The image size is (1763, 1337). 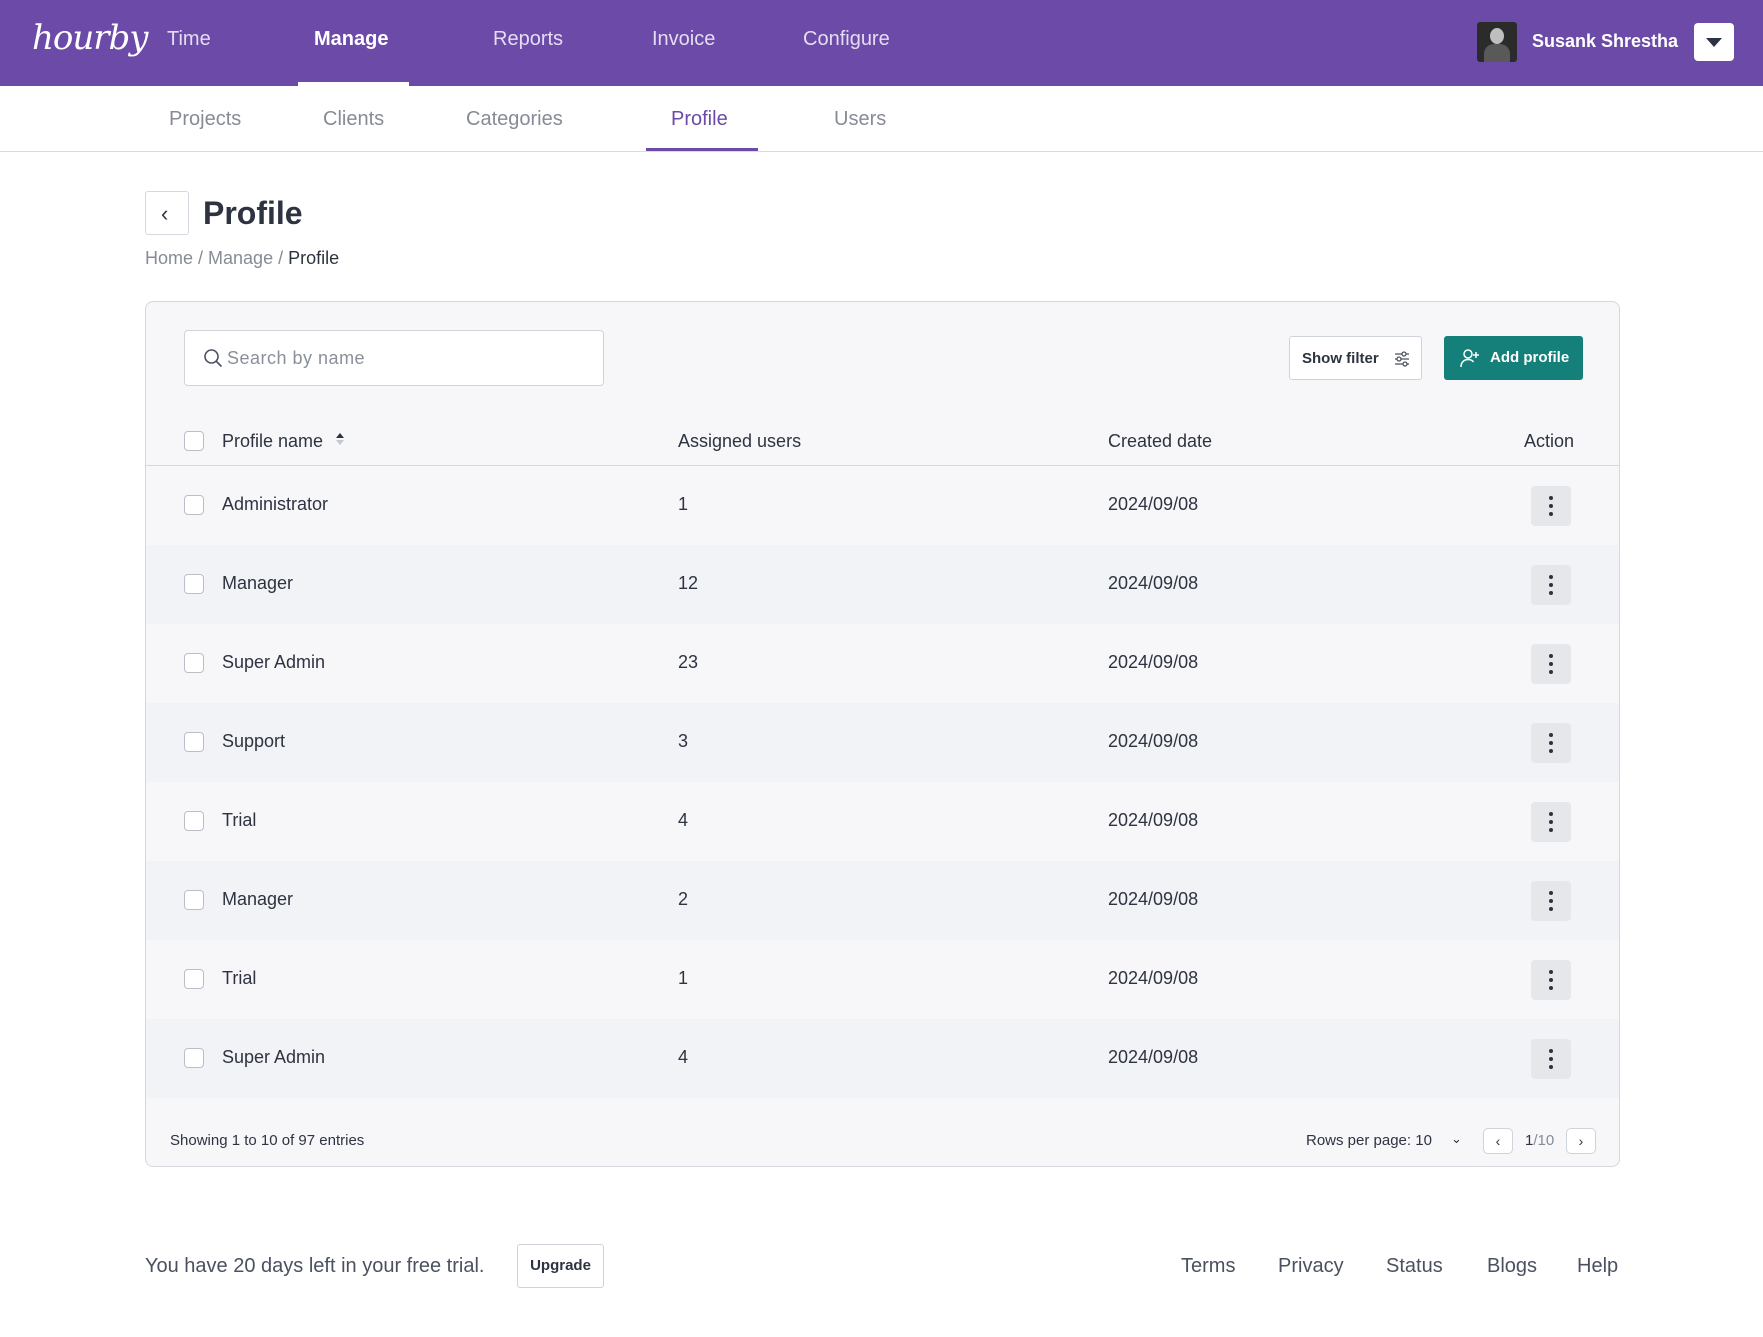 What do you see at coordinates (213, 358) in the screenshot?
I see `search-icon` at bounding box center [213, 358].